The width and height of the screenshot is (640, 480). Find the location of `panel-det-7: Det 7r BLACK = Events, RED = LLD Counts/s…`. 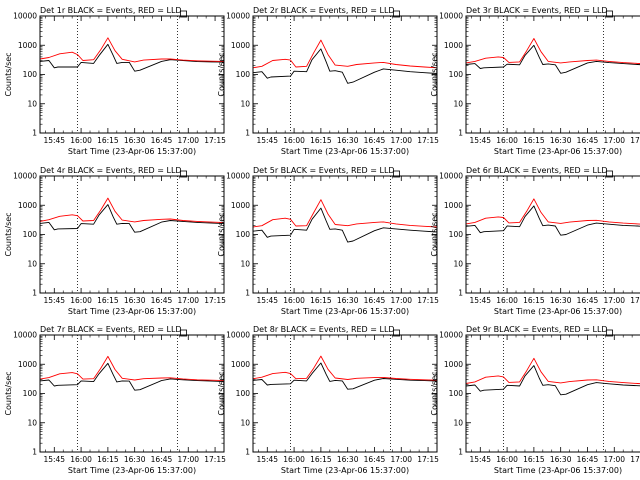

panel-det-7: Det 7r BLACK = Events, RED = LLD Counts/s… is located at coordinates (115, 400).